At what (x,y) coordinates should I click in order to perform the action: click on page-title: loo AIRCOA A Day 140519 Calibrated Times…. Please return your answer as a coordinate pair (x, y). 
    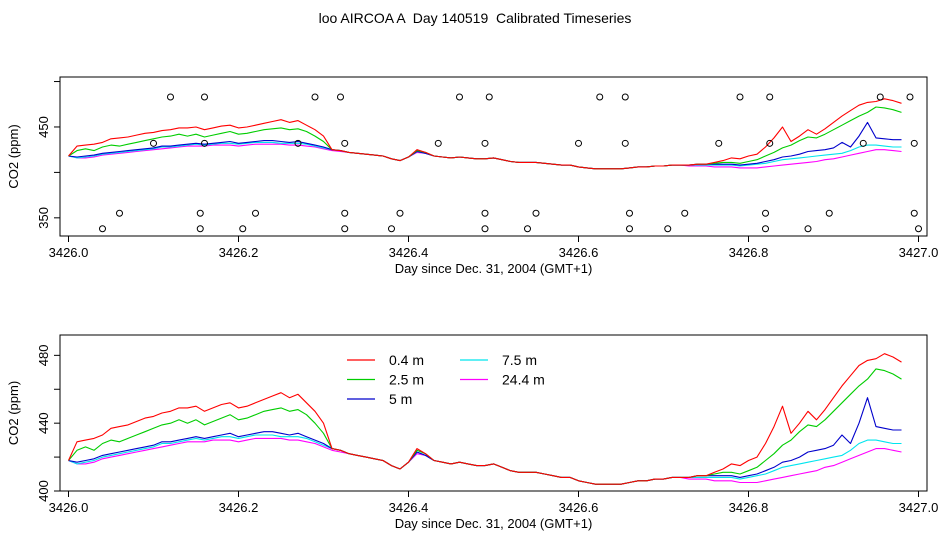
    Looking at the image, I should click on (475, 18).